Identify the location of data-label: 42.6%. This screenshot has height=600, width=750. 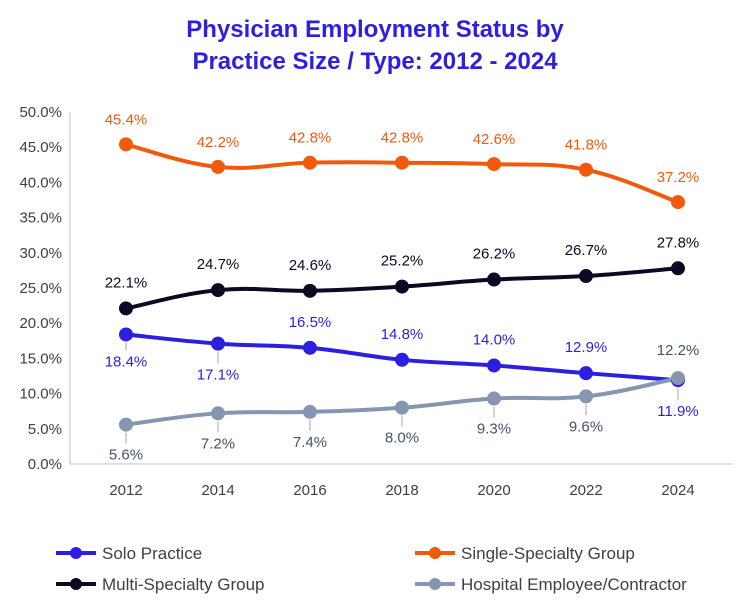
(494, 139).